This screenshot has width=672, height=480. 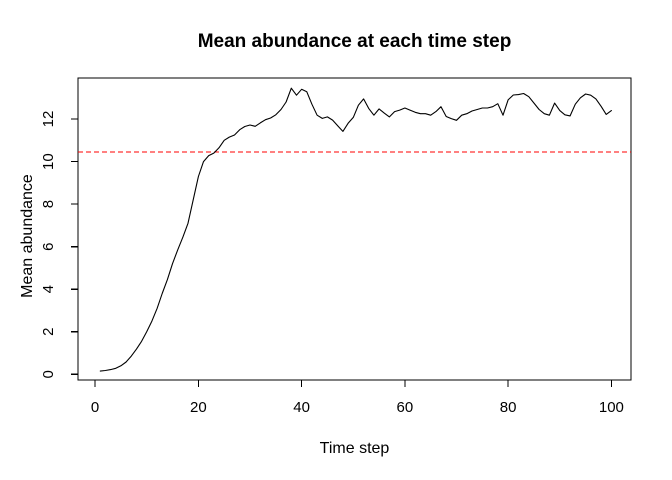 What do you see at coordinates (48, 247) in the screenshot?
I see `y-tick-label: 6` at bounding box center [48, 247].